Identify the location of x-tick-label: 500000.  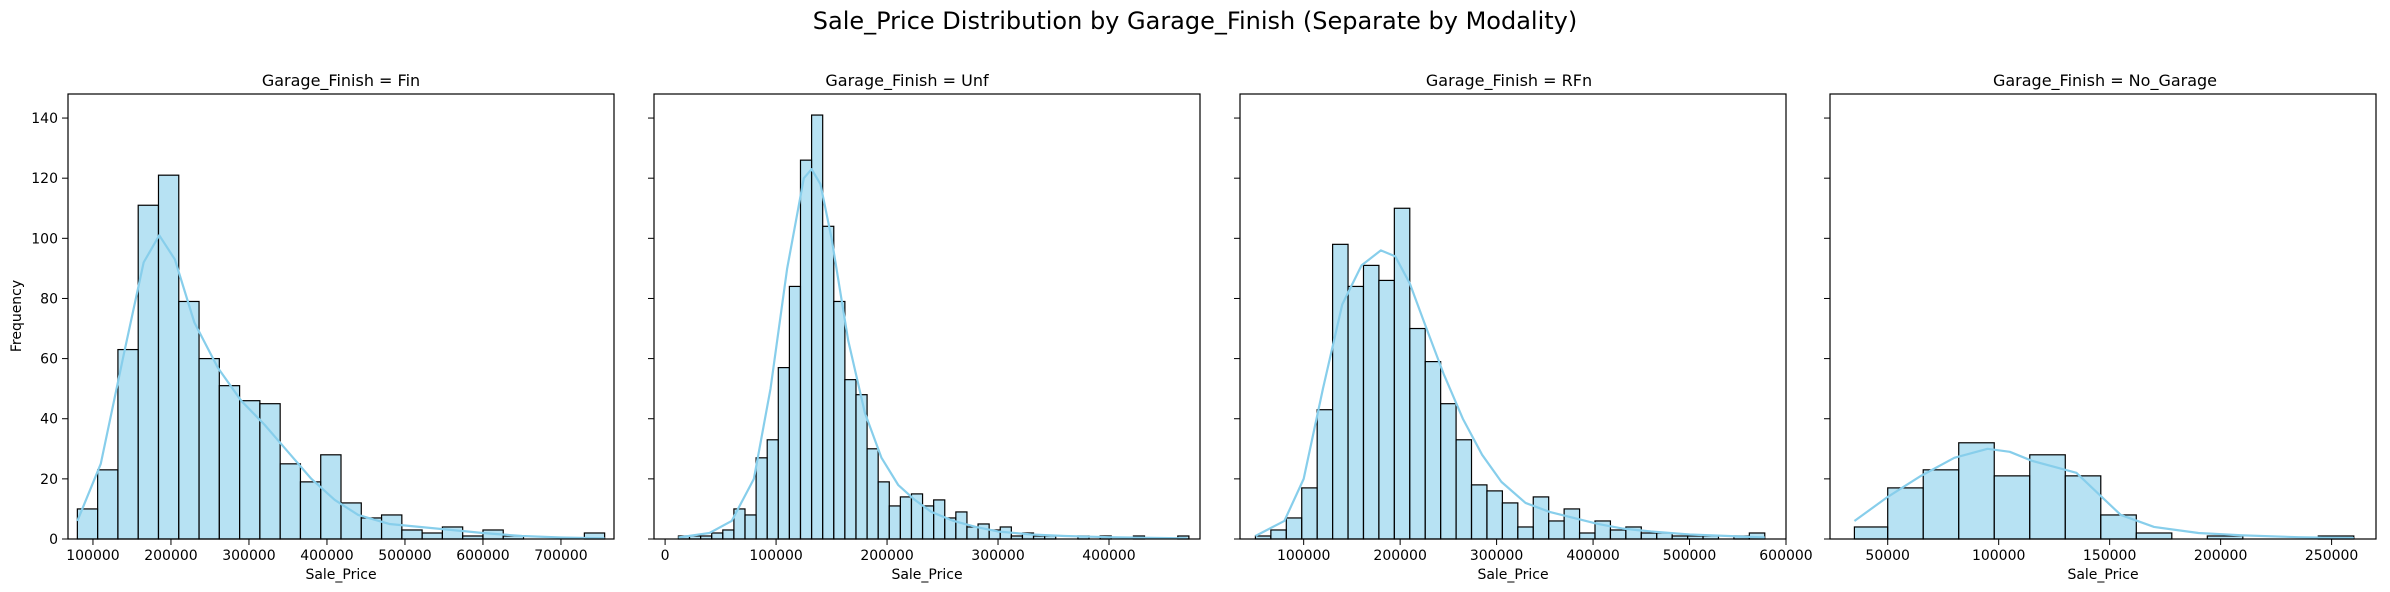
(404, 556).